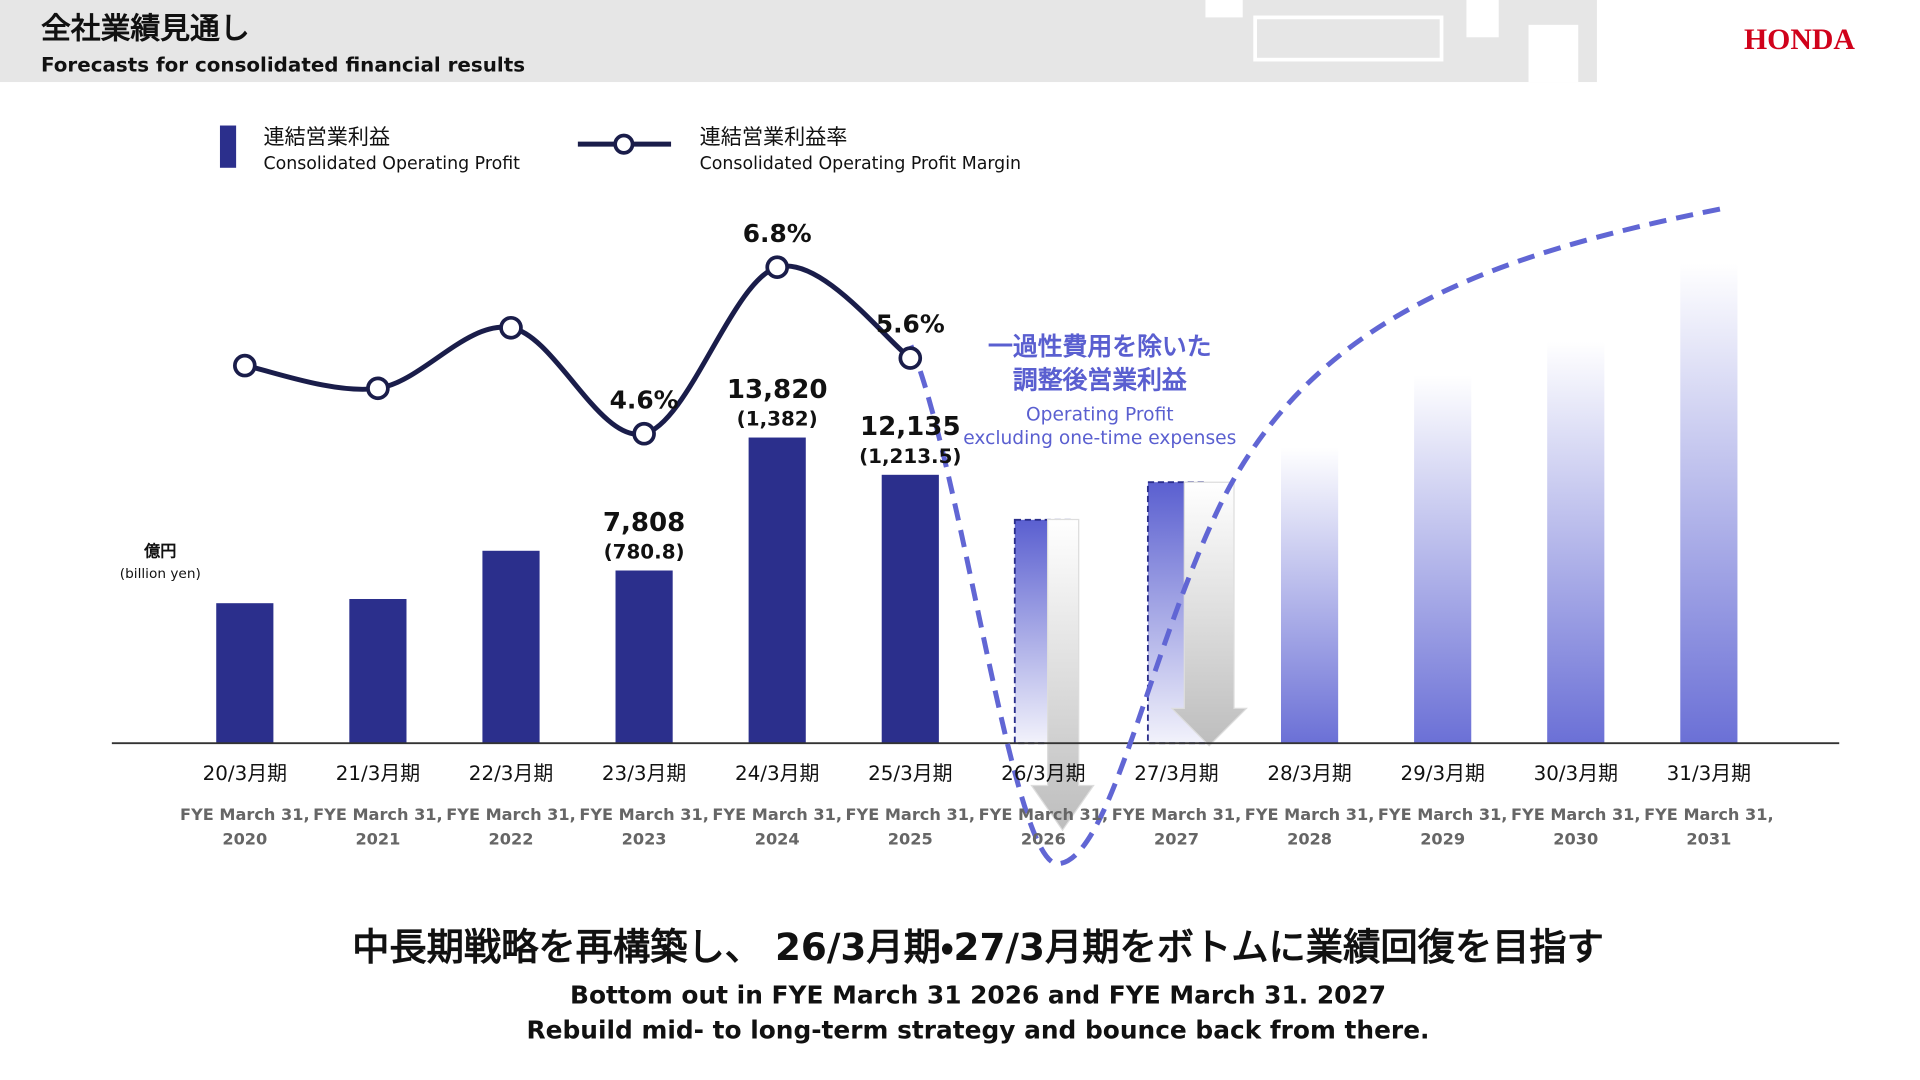 The height and width of the screenshot is (1080, 1920). I want to click on x-sub-label: 2023, so click(644, 839).